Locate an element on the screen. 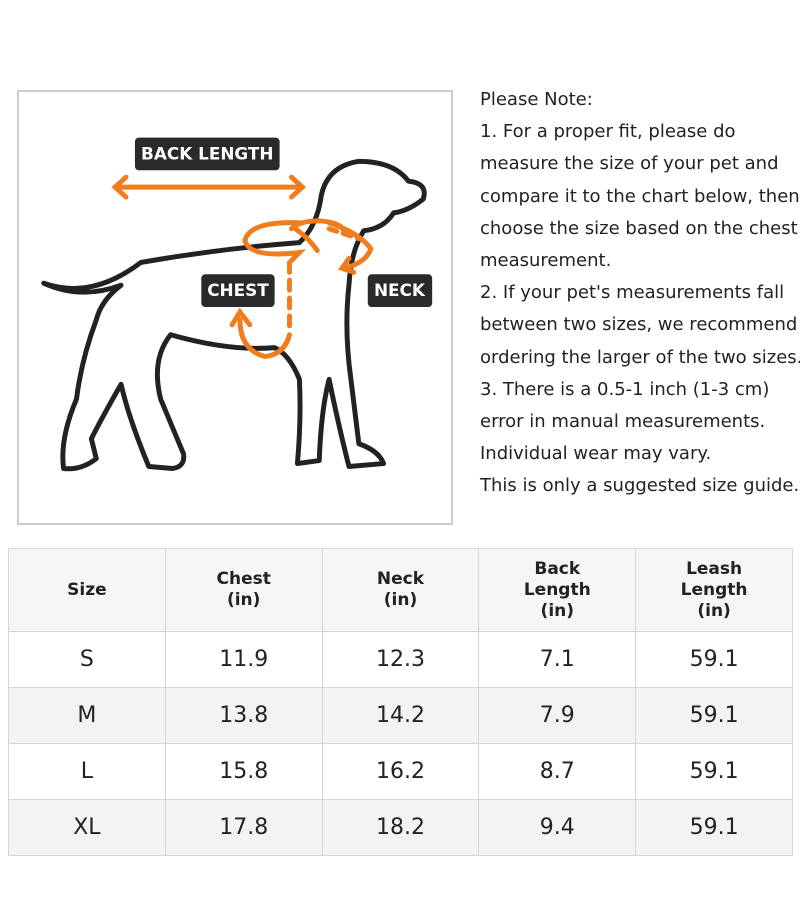 The height and width of the screenshot is (900, 800). table-cell: 18.2 is located at coordinates (400, 827).